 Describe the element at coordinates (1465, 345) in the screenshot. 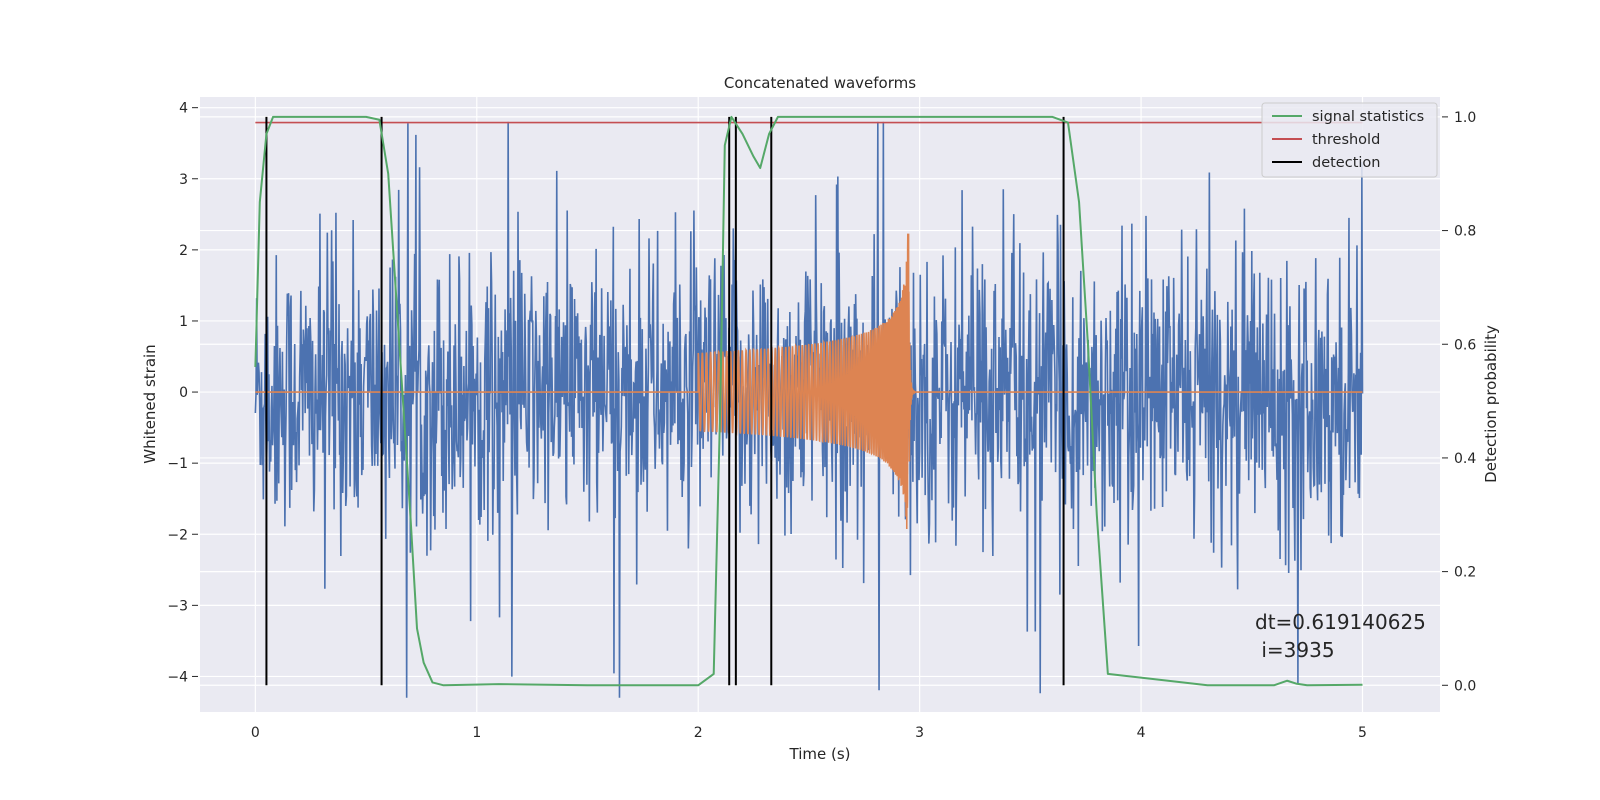

I see `y-right-tick-label: 0.6` at that location.